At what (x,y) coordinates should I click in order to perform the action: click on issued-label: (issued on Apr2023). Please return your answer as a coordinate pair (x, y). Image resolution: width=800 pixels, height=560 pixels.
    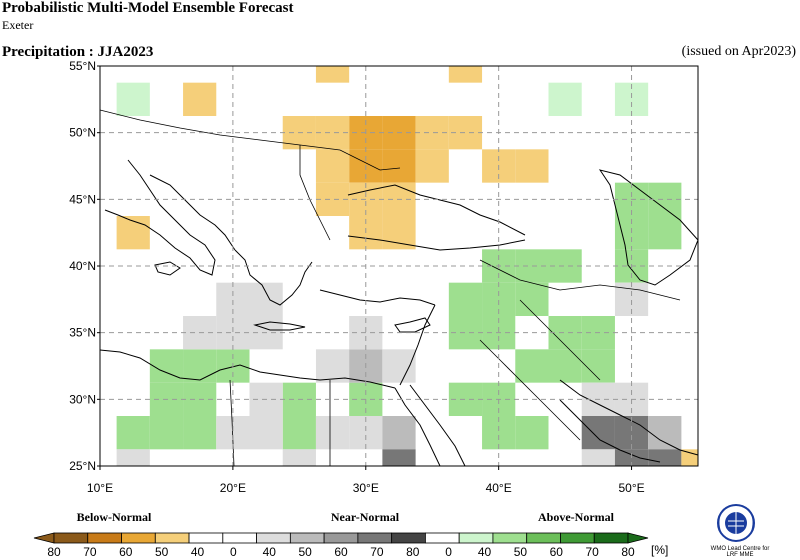
    Looking at the image, I should click on (738, 51).